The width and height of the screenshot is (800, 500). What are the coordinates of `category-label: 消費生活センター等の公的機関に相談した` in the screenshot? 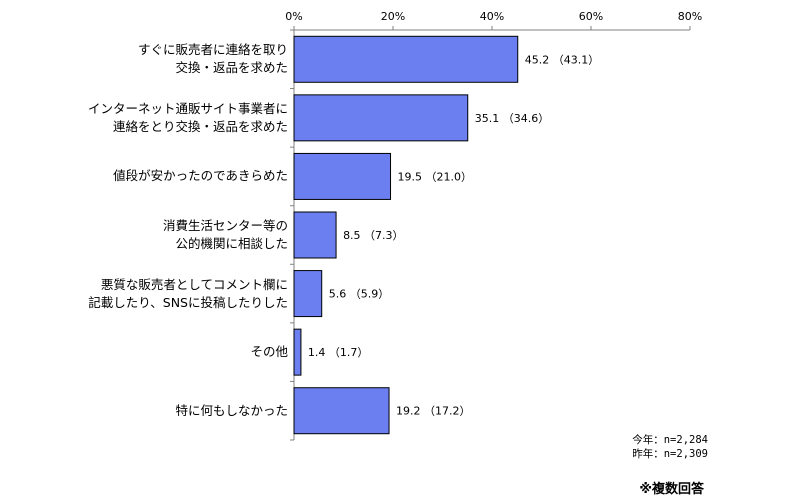 It's located at (158, 235).